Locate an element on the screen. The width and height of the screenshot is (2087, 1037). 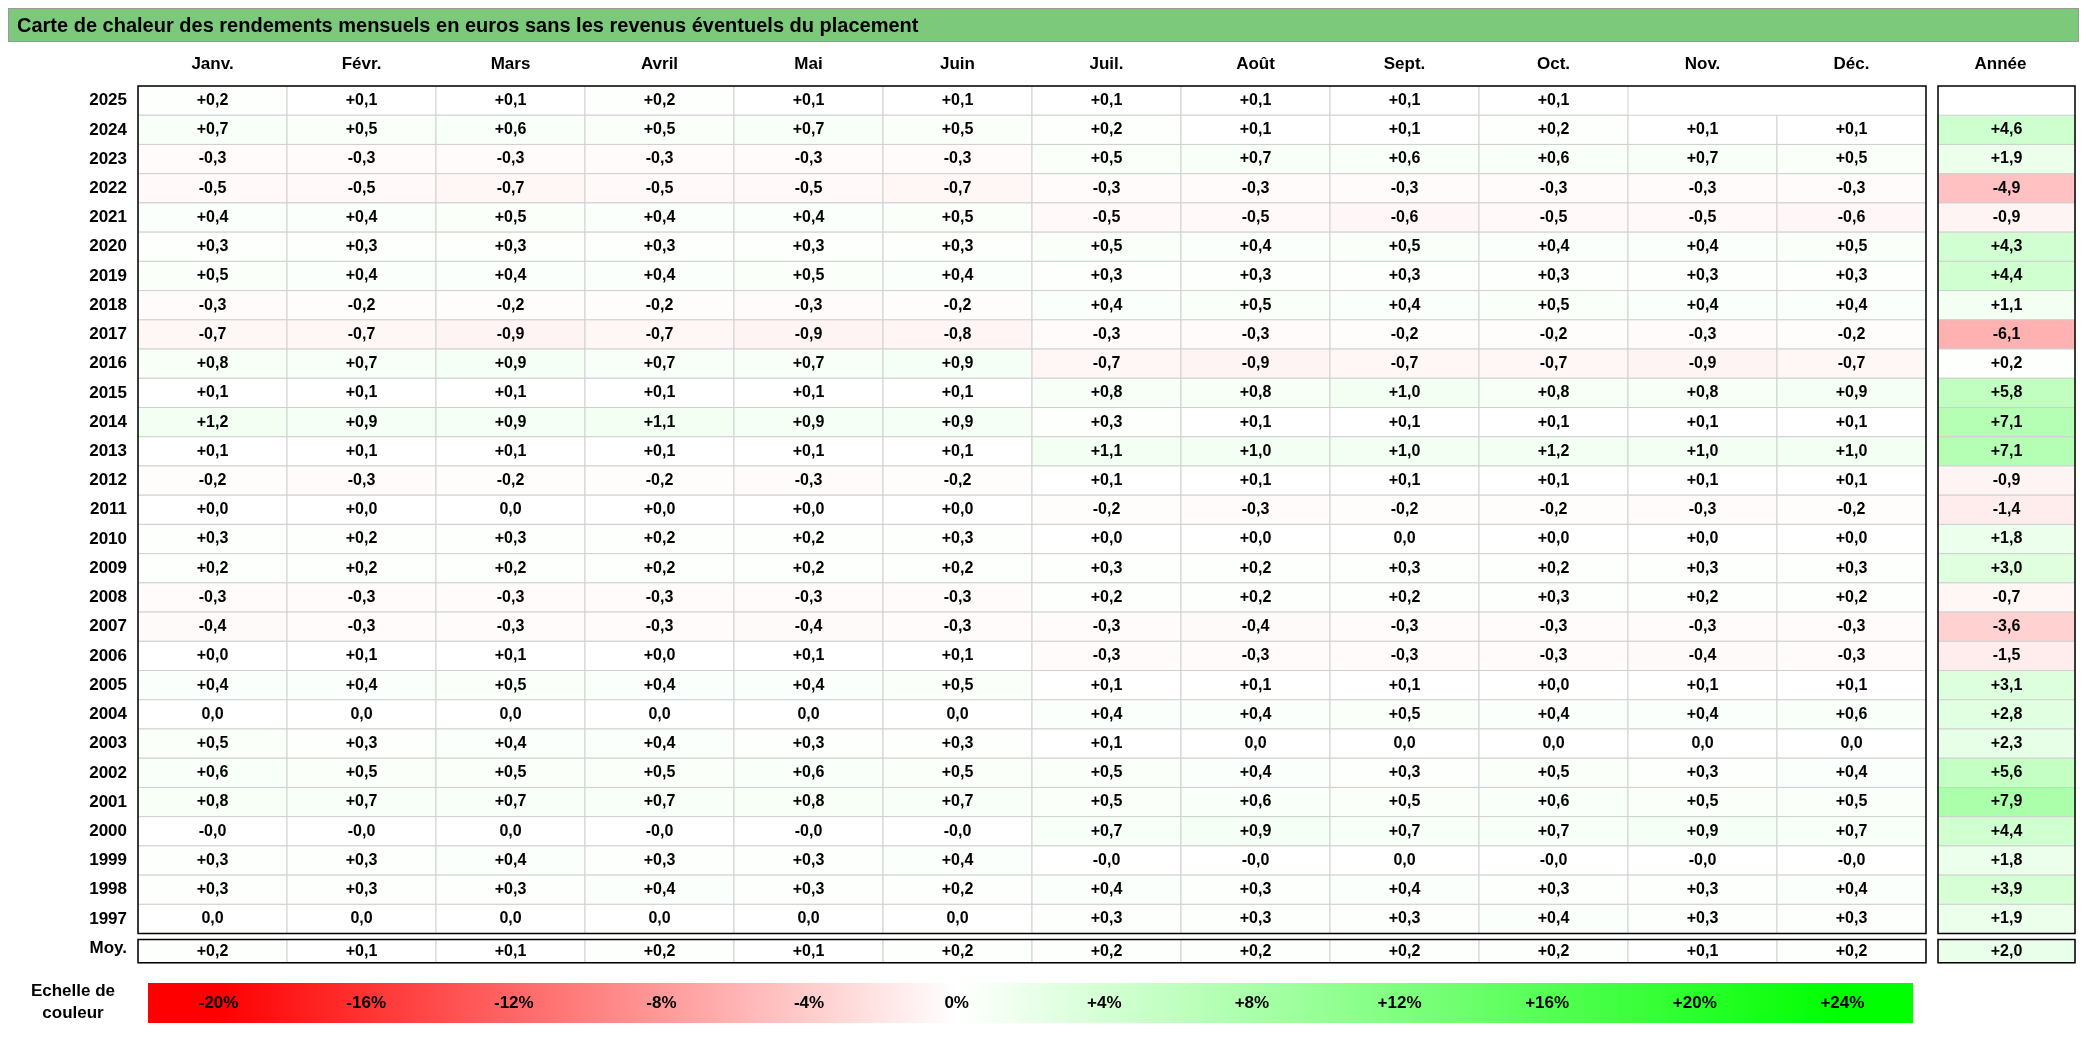
x-tick-label: Déc. is located at coordinates (1851, 64).